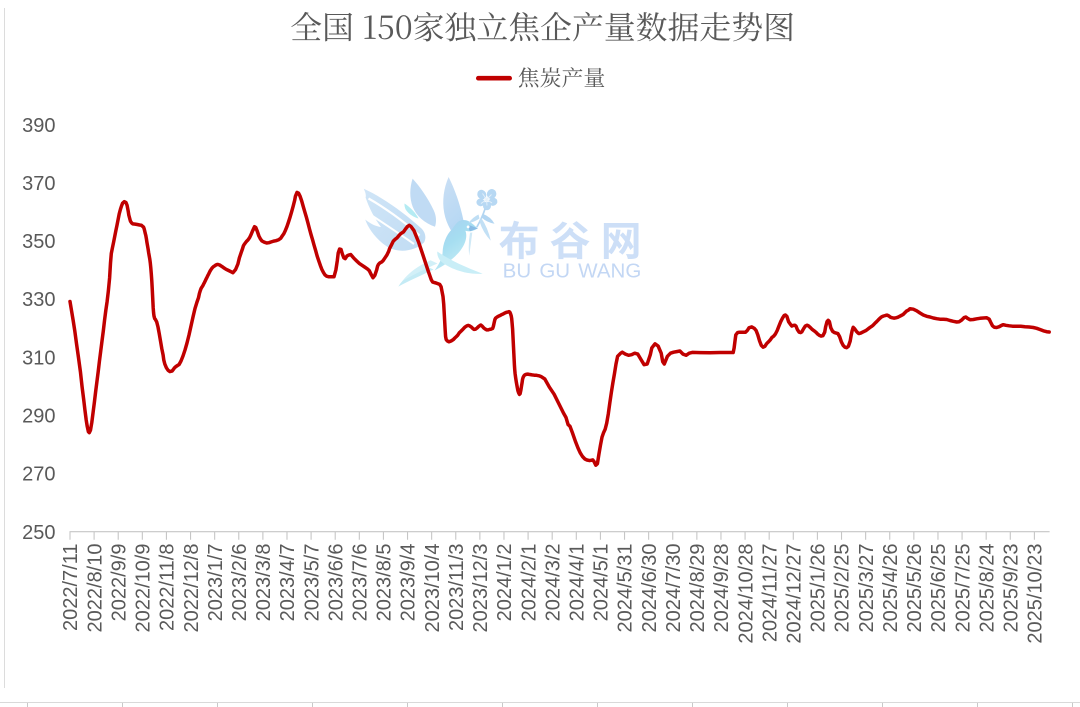 This screenshot has width=1080, height=707. I want to click on svg-text: 2023/11/3, so click(457, 588).